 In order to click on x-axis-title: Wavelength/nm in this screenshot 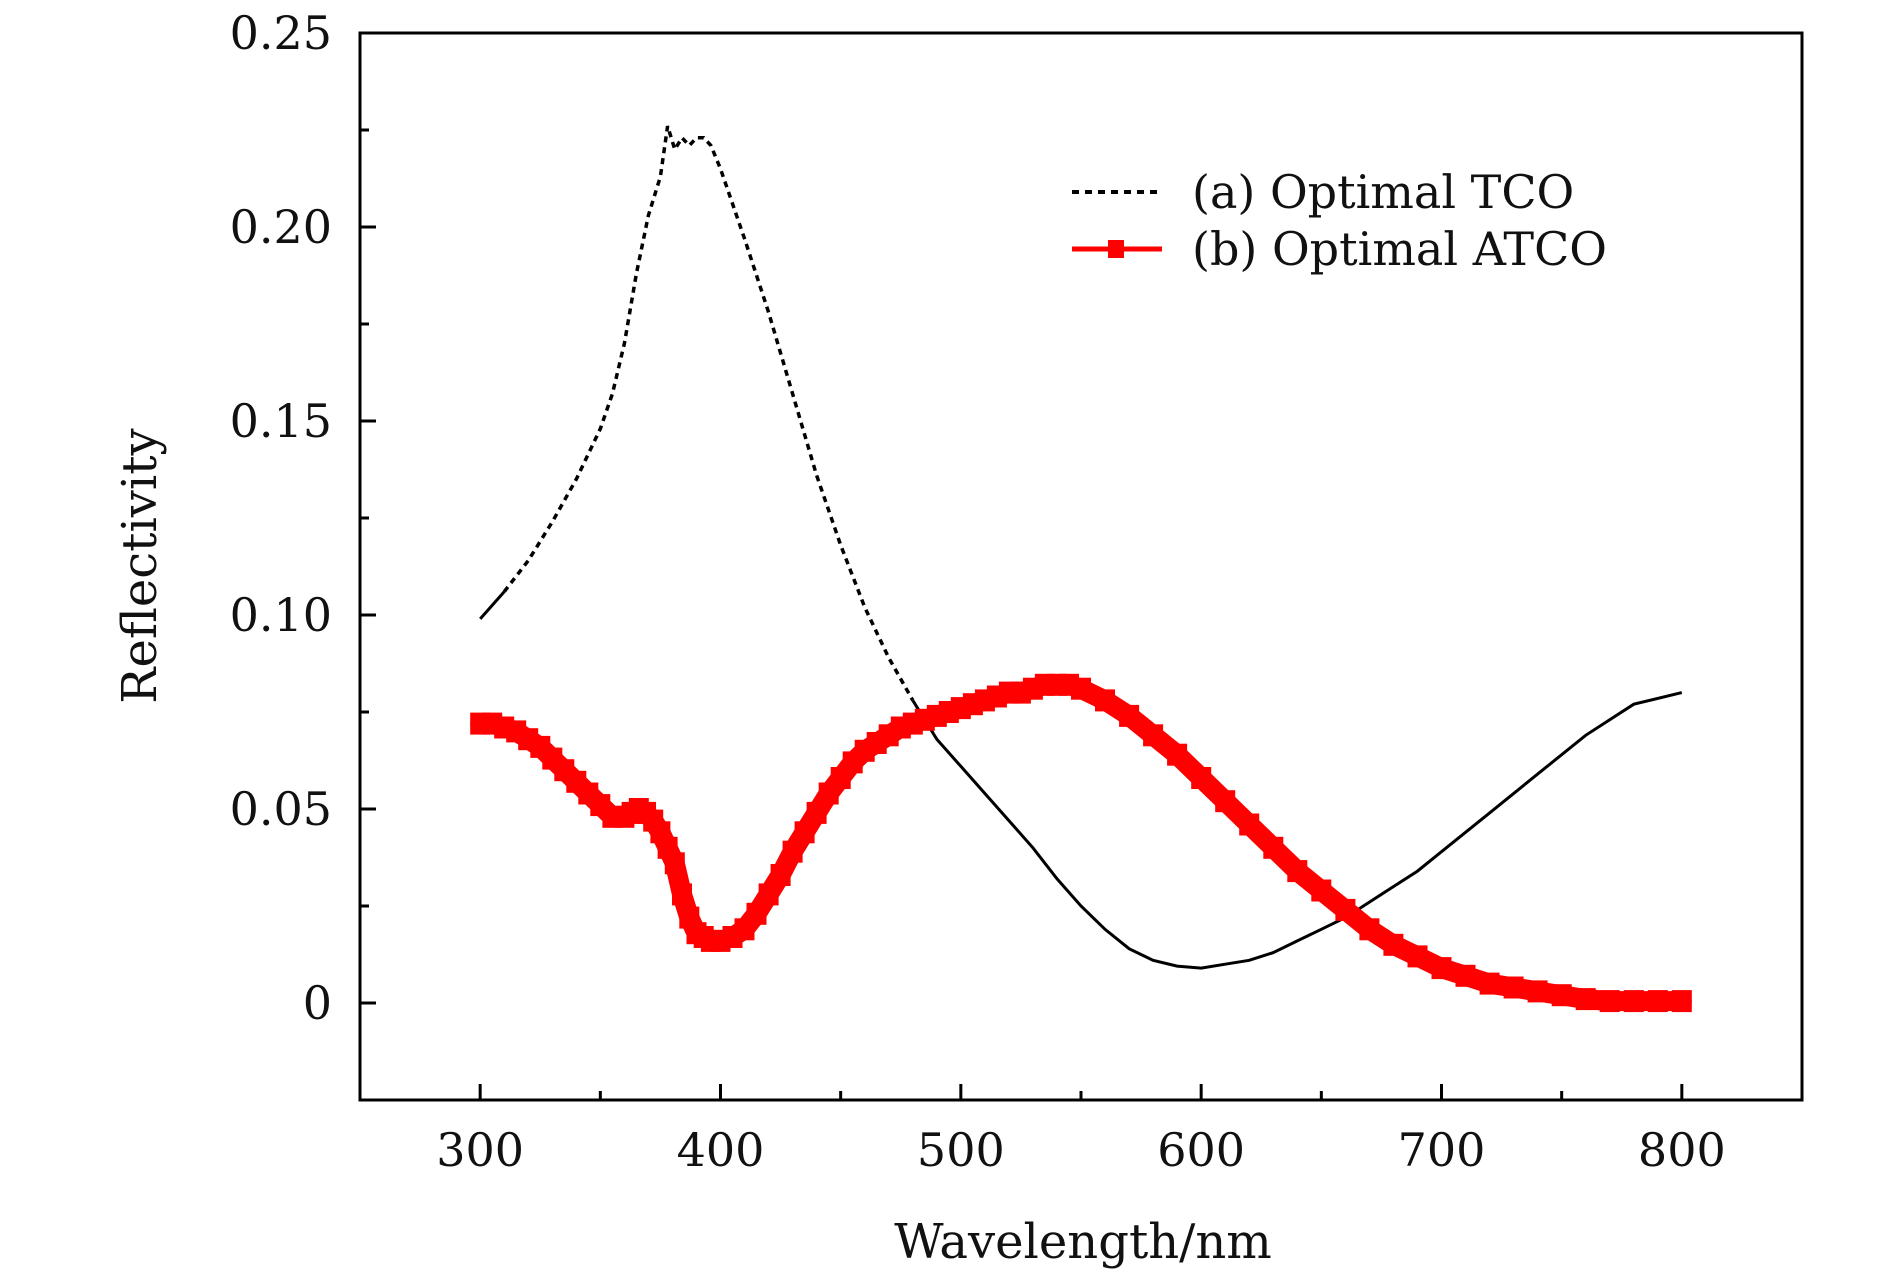, I will do `click(1083, 1242)`.